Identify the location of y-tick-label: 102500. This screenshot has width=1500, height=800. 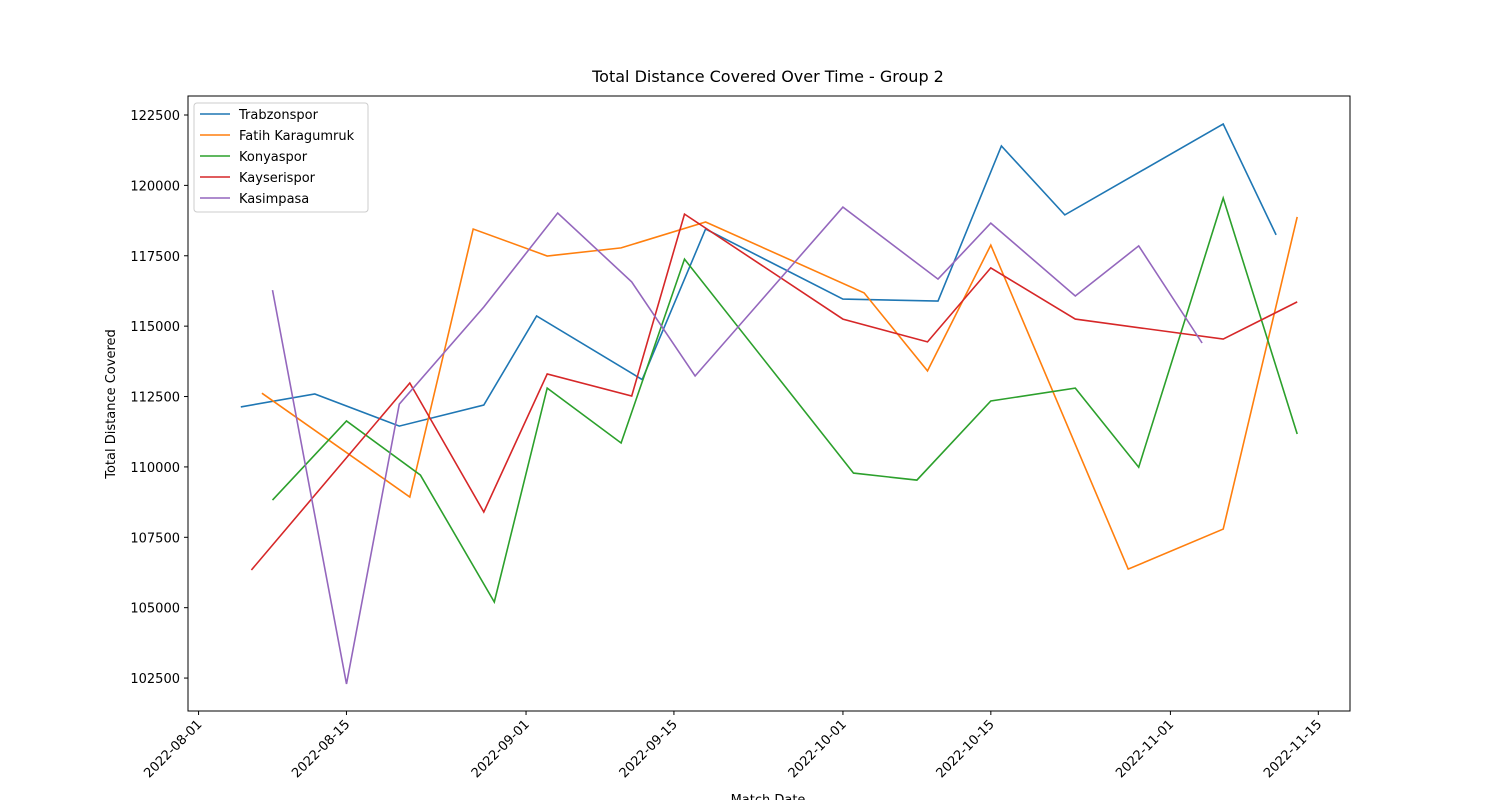
(155, 679).